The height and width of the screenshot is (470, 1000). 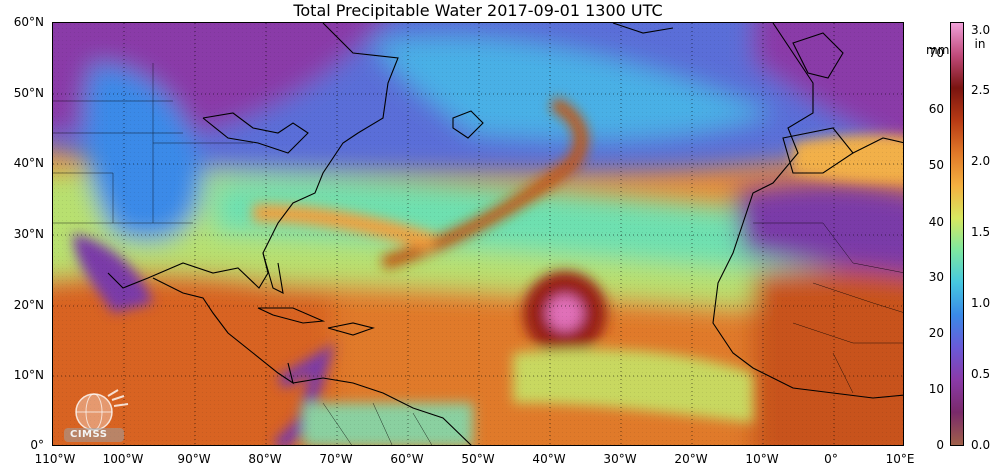 What do you see at coordinates (936, 165) in the screenshot?
I see `colorbar-mm-tick-50: 50` at bounding box center [936, 165].